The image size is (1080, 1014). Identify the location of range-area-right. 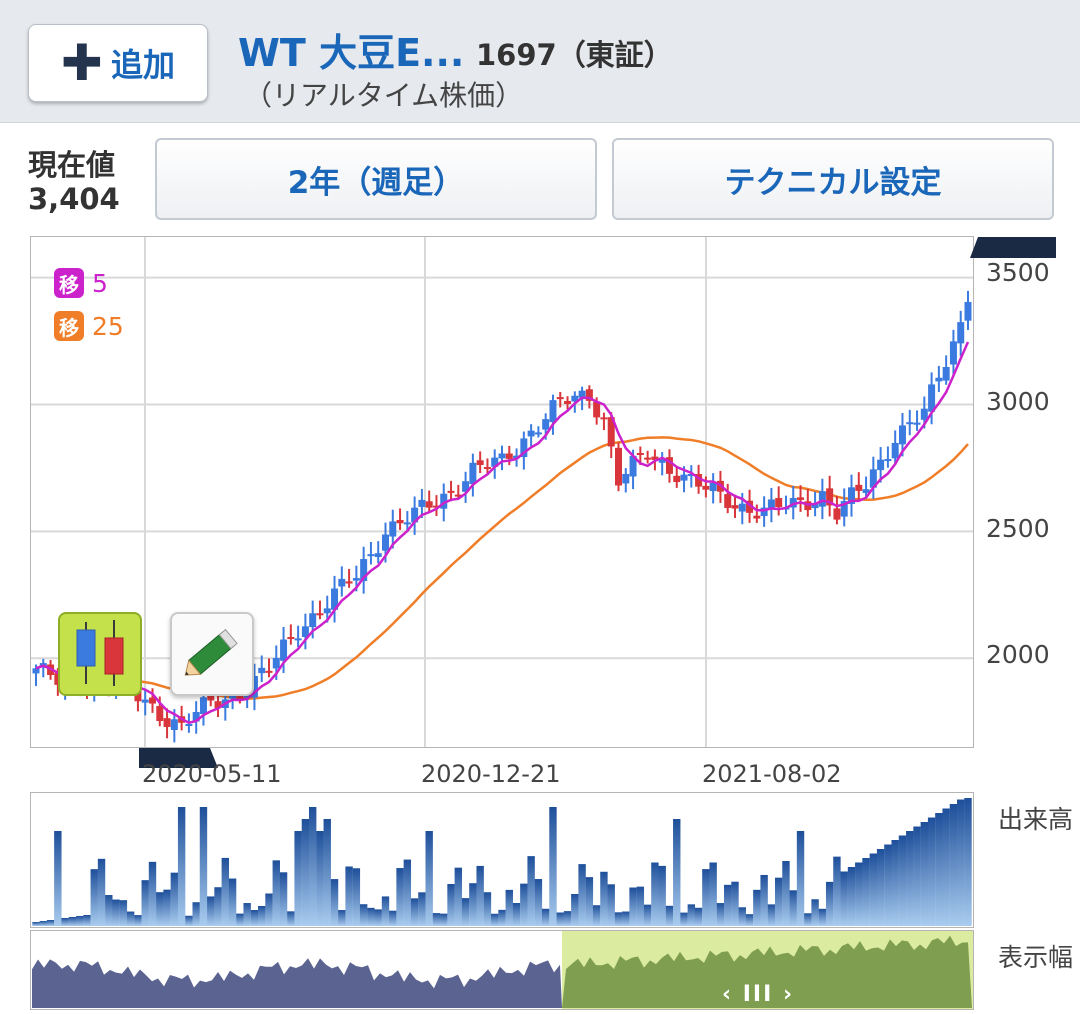
(767, 971).